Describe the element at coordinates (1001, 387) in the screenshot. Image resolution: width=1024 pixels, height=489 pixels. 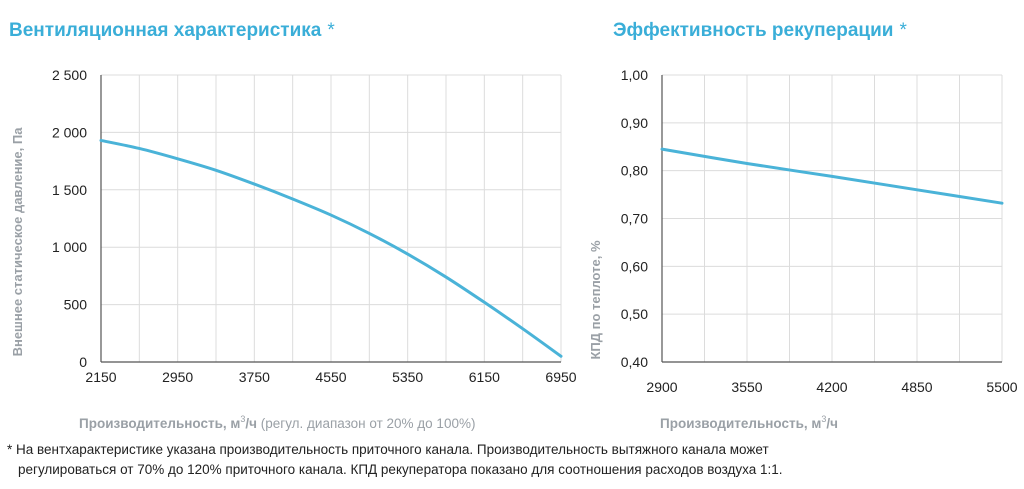
I see `x-tick-label: 5500` at that location.